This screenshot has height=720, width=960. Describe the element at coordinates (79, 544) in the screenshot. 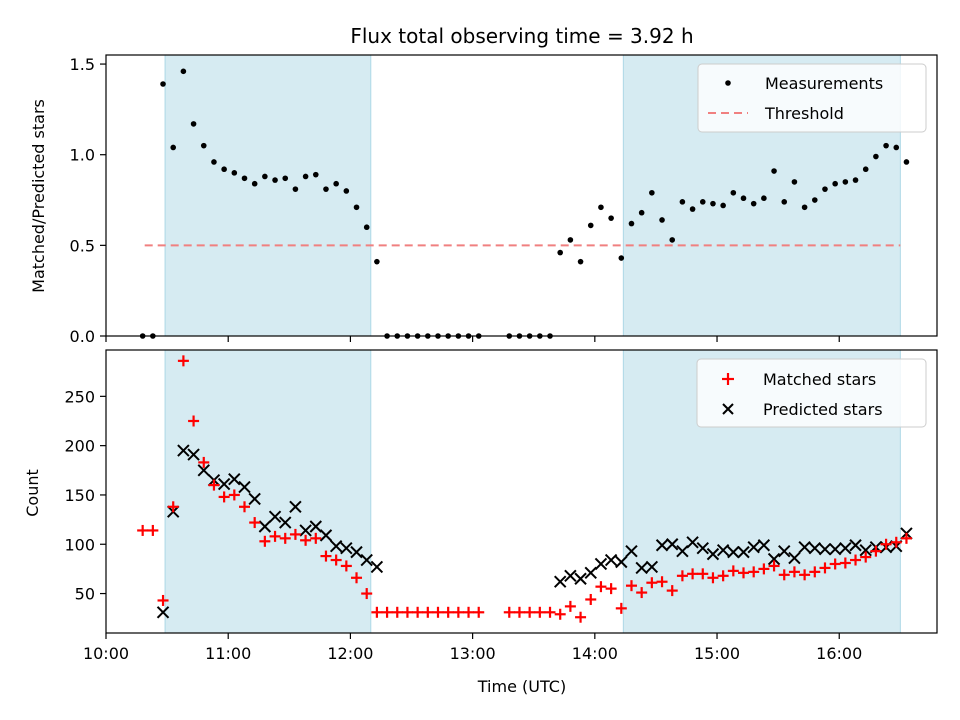

I see `y-tick-label: 100` at that location.